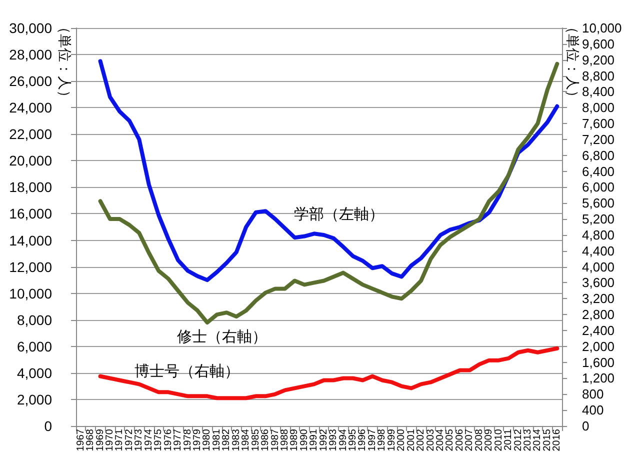 The width and height of the screenshot is (640, 462). Describe the element at coordinates (372, 440) in the screenshot. I see `x-tick-label: 1997` at that location.